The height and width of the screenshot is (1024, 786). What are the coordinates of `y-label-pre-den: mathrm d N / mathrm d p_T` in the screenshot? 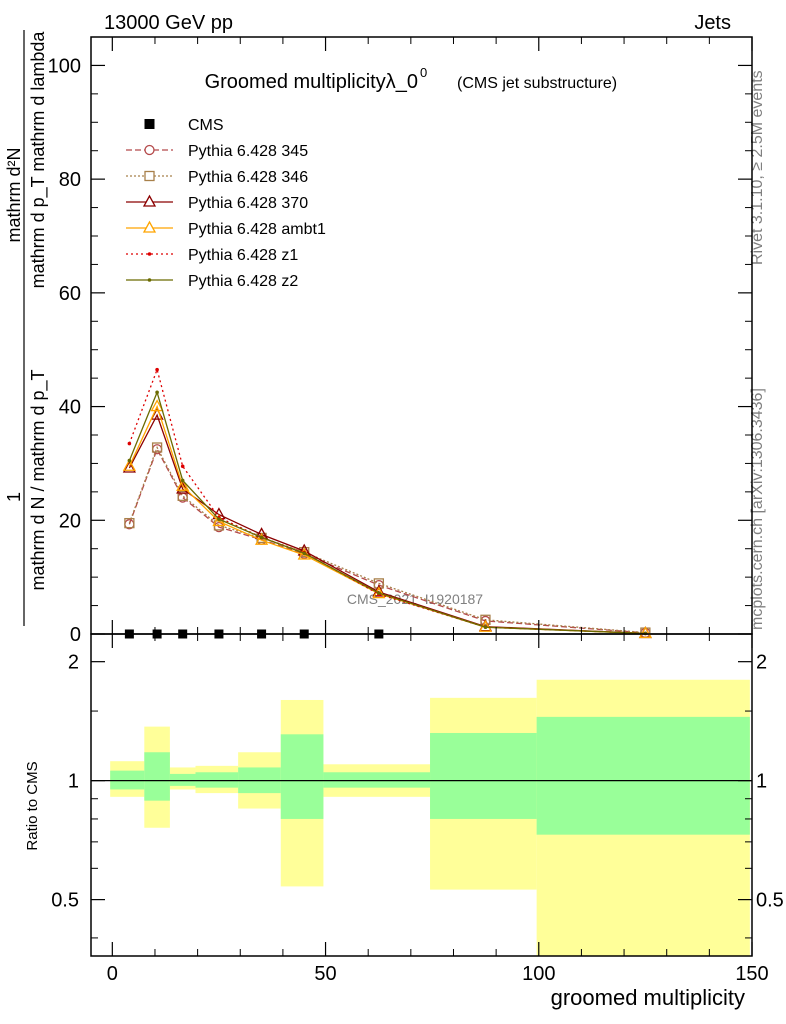 It's located at (38, 479).